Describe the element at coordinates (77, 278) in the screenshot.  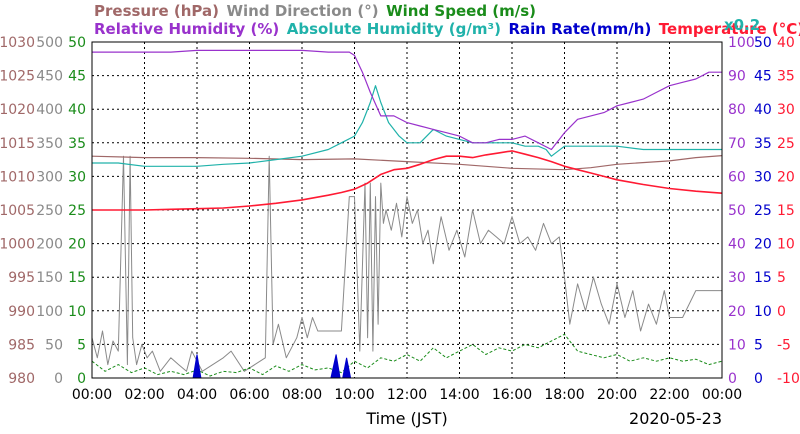
I see `tick-label-wind-speed: 15` at that location.